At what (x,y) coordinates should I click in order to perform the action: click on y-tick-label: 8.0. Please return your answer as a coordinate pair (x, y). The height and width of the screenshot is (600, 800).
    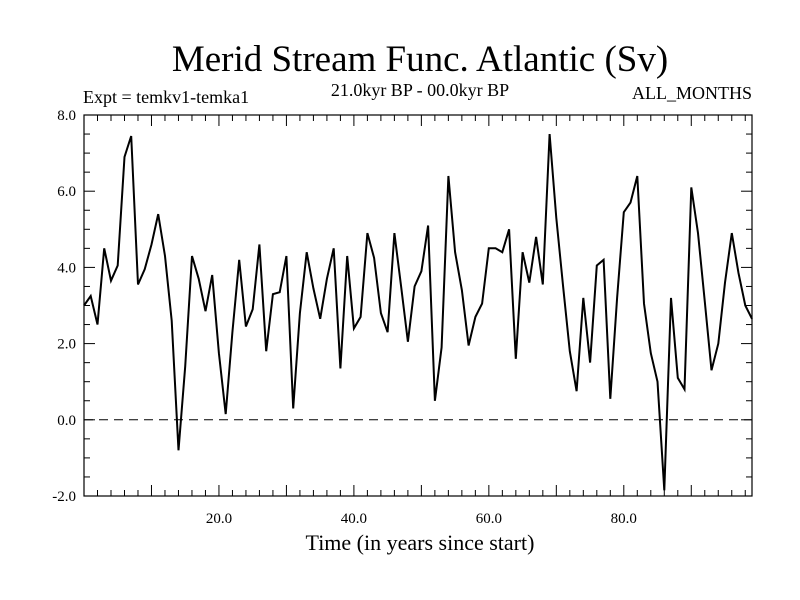
    Looking at the image, I should click on (66, 116).